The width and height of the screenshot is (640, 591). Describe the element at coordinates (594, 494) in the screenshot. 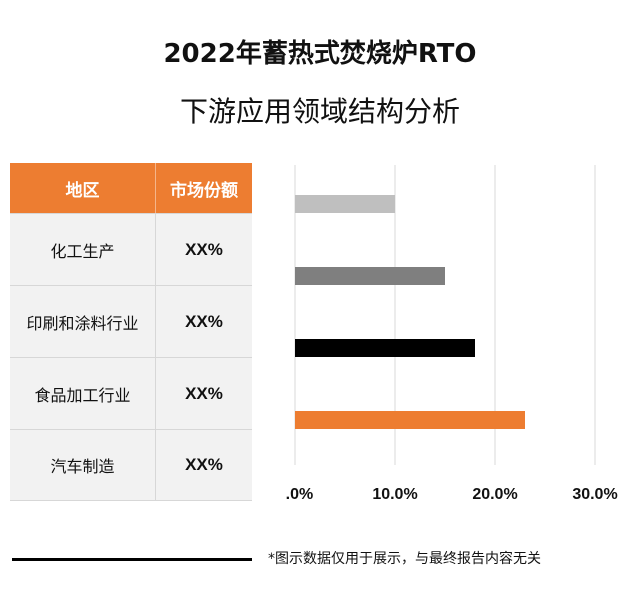

I see `x-tick-label: 30.0%` at that location.